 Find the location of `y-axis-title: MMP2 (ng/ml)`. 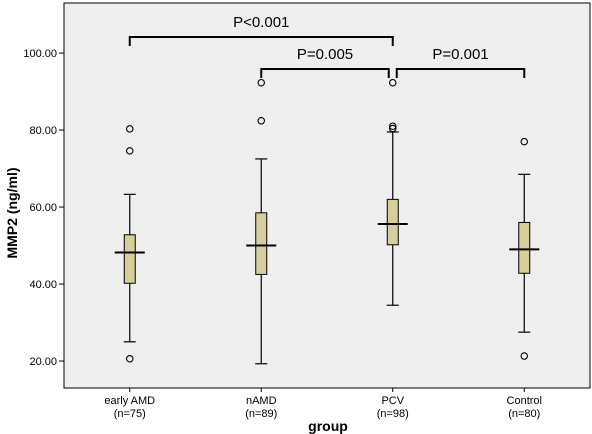

y-axis-title: MMP2 (ng/ml) is located at coordinates (12, 213).